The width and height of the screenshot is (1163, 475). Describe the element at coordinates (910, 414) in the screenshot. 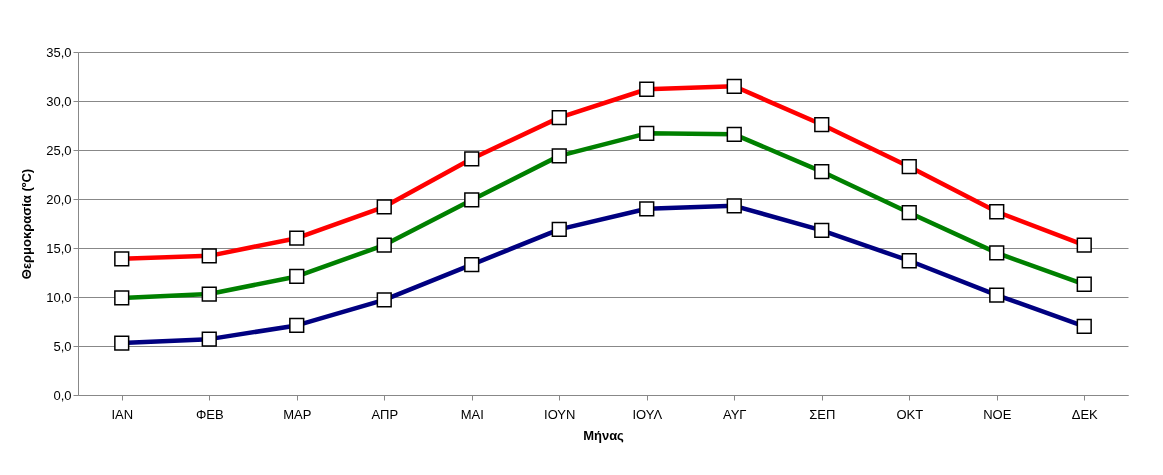

I see `x-tick-label: ΟΚΤ` at that location.